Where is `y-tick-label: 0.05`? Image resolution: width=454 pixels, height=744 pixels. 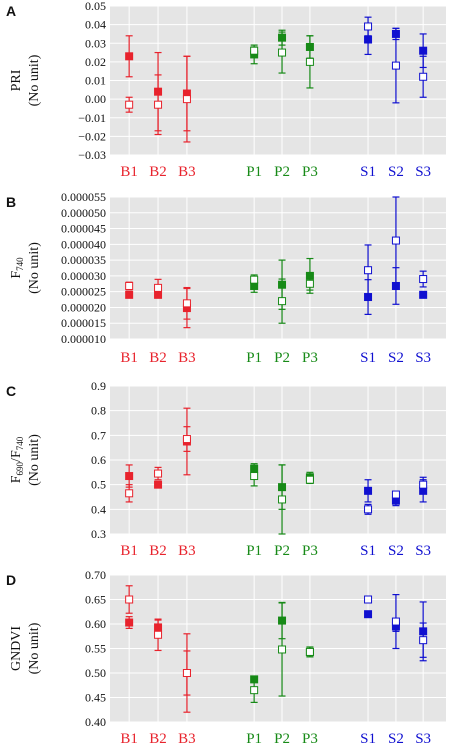
y-tick-label: 0.05 is located at coordinates (95, 6).